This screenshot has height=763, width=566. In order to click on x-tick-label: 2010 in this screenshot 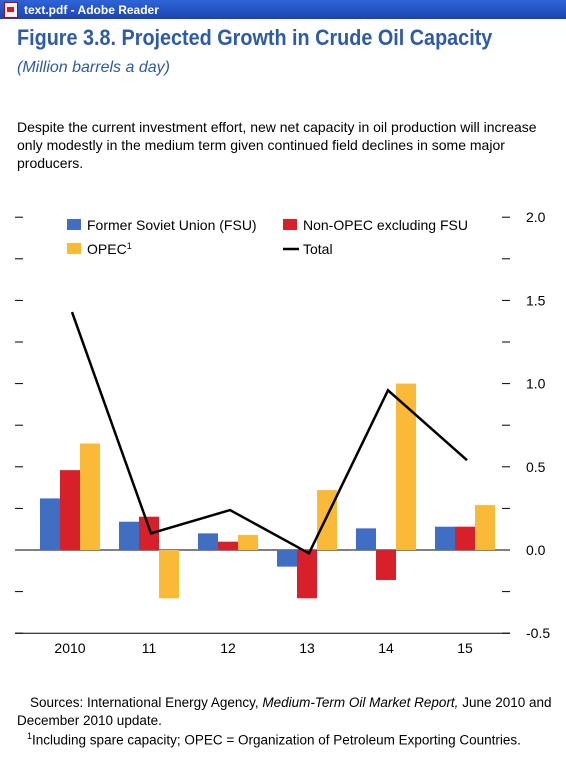, I will do `click(69, 648)`.